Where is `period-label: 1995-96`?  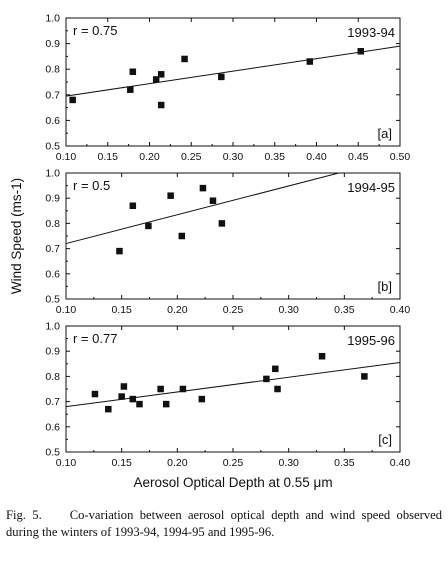
period-label: 1995-96 is located at coordinates (371, 340).